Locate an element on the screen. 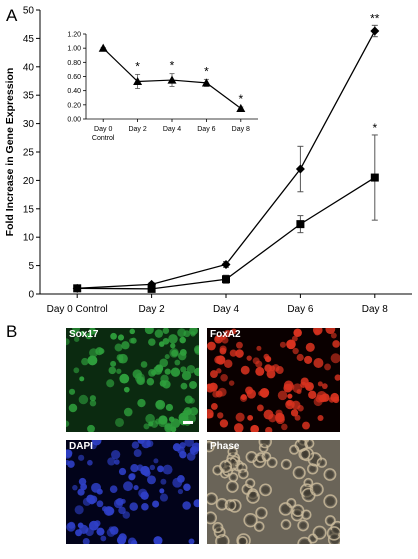 The height and width of the screenshot is (559, 418). y-tick-label: 40 is located at coordinates (29, 67).